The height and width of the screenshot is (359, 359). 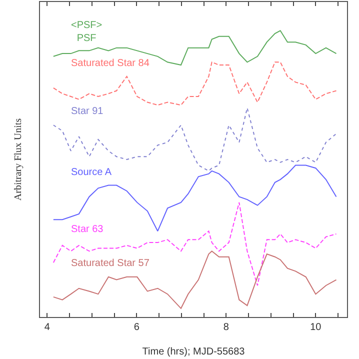 What do you see at coordinates (86, 32) in the screenshot?
I see `series-label: <PSF> PSF` at bounding box center [86, 32].